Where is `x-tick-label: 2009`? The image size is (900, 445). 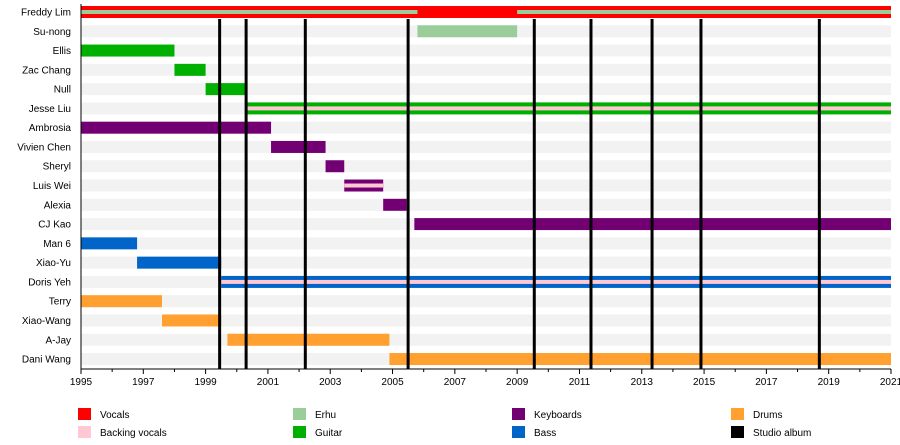 x-tick-label: 2009 is located at coordinates (517, 382).